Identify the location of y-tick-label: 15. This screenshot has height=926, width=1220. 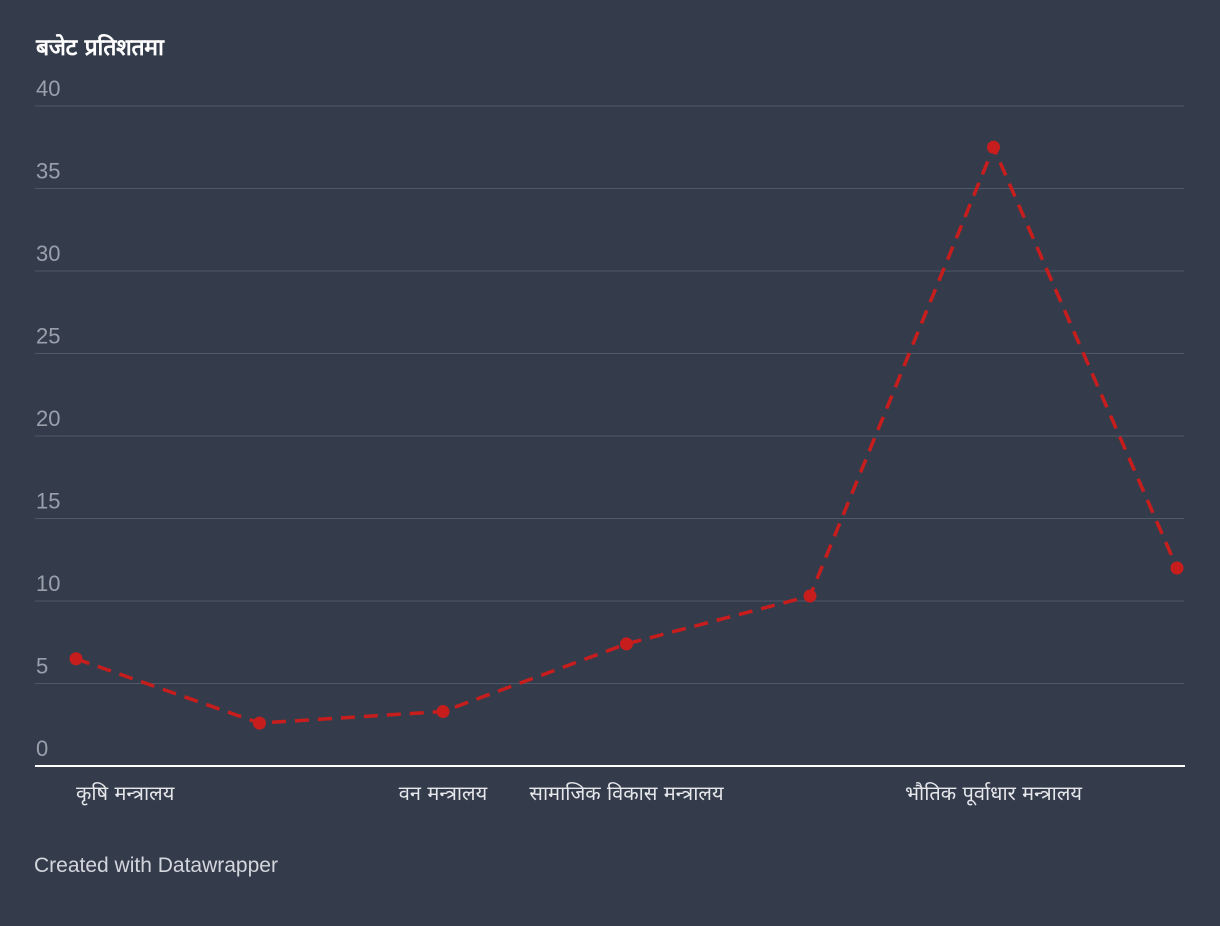
(48, 501).